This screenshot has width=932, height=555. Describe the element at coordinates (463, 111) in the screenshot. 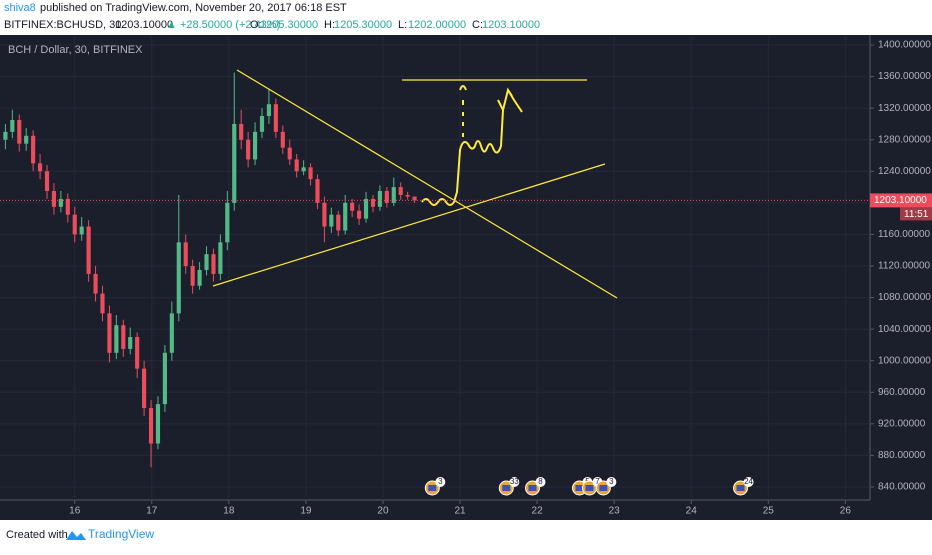

I see `dotted-arrow` at that location.